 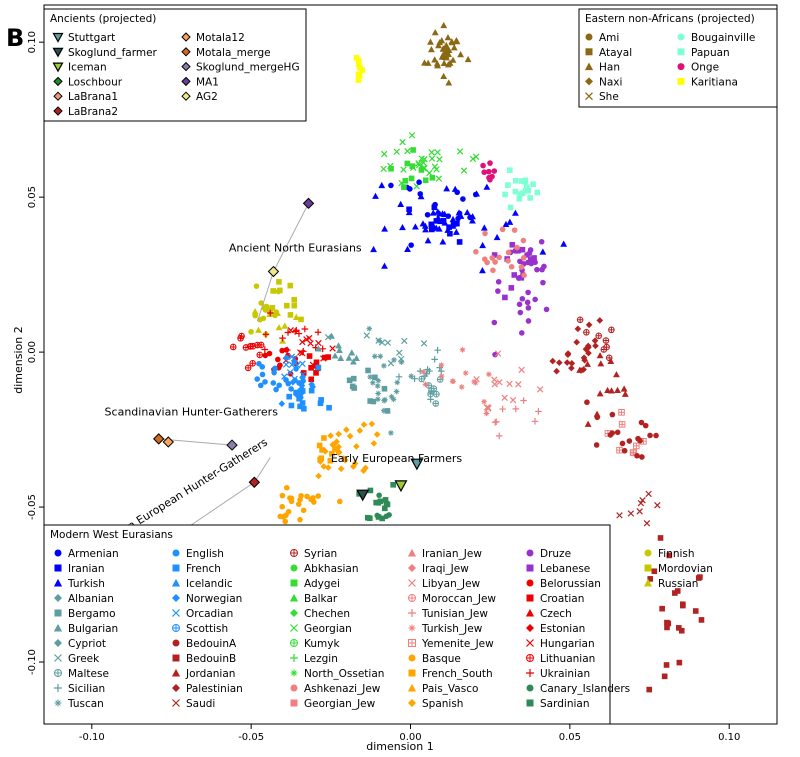 I want to click on data-point-karitiana, so click(x=358, y=64).